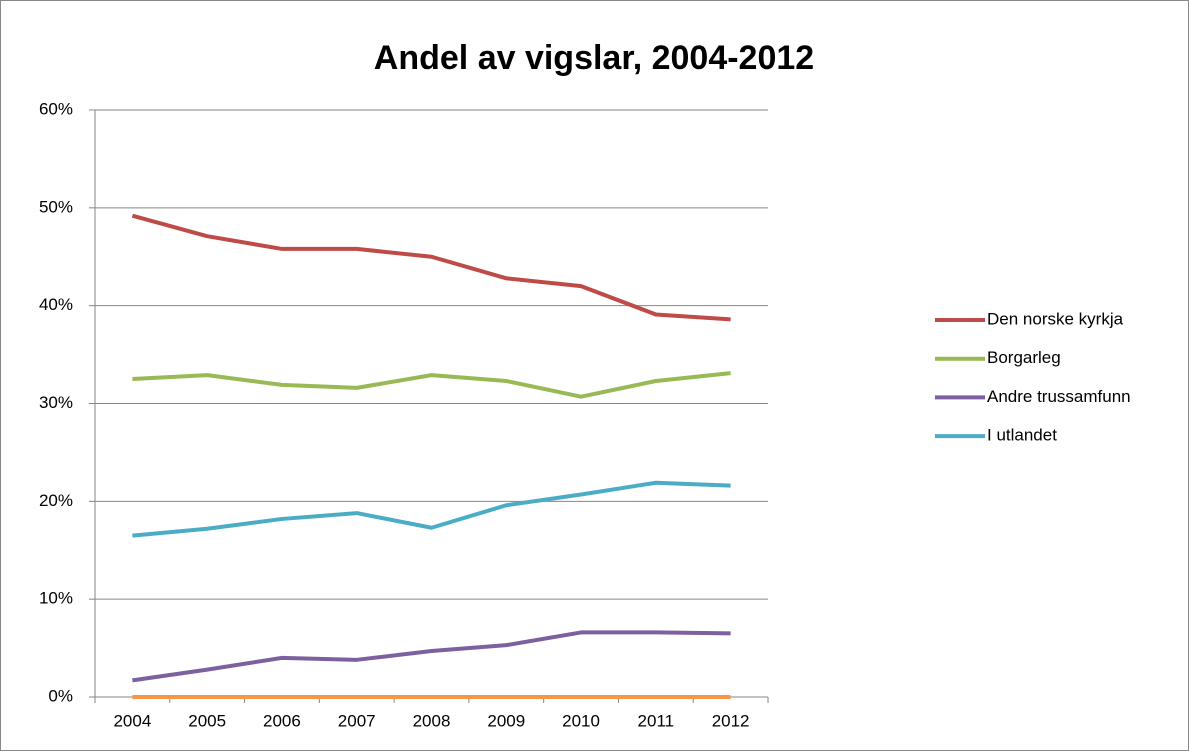 The width and height of the screenshot is (1189, 756). What do you see at coordinates (282, 720) in the screenshot?
I see `x-tick-label: 2006` at bounding box center [282, 720].